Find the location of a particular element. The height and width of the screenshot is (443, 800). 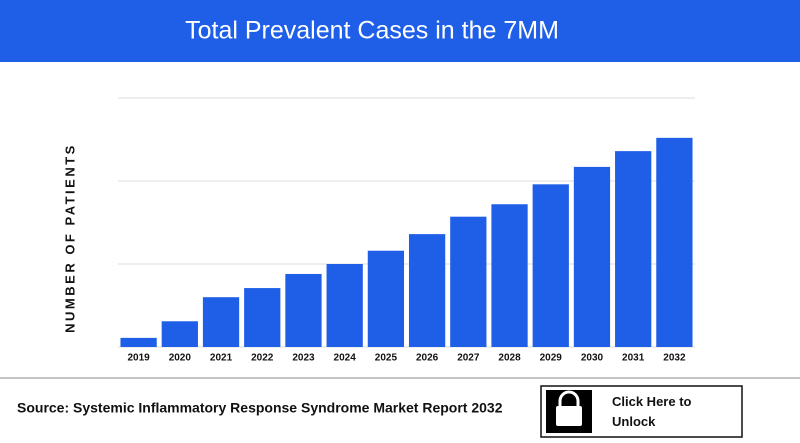

x-tick-label: 2030 is located at coordinates (592, 358).